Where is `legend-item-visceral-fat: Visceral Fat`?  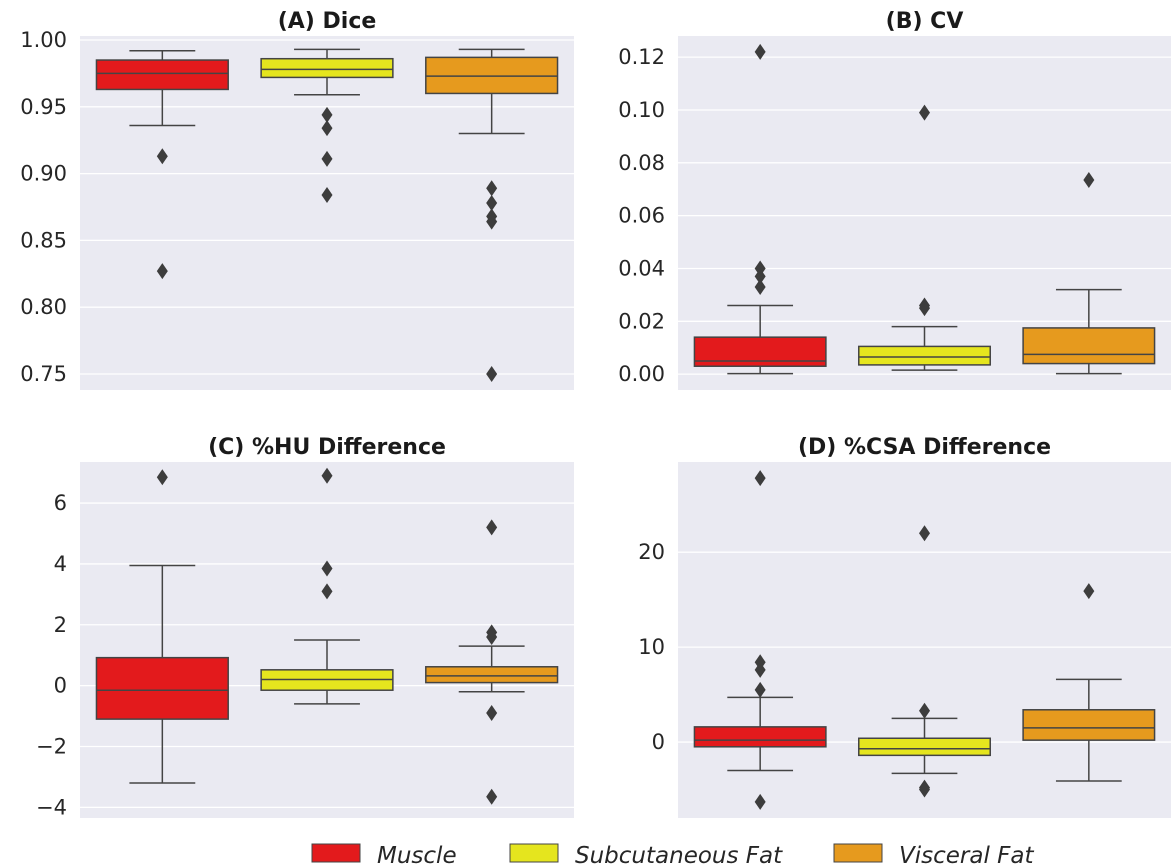
legend-item-visceral-fat: Visceral Fat is located at coordinates (933, 855).